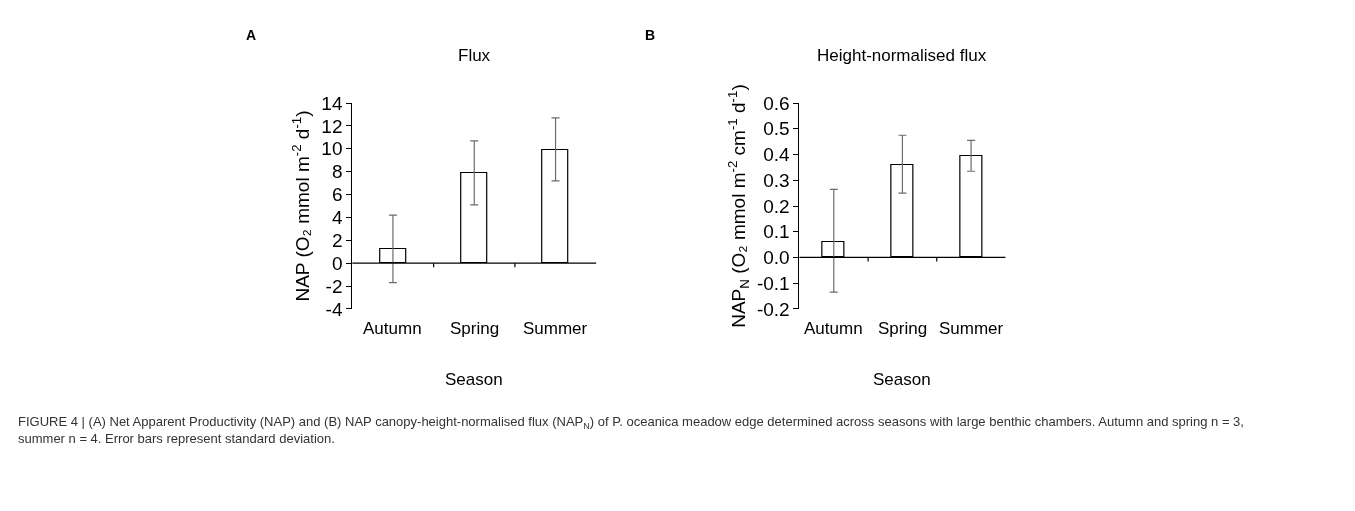  I want to click on y-tick-label: 10, so click(332, 149).